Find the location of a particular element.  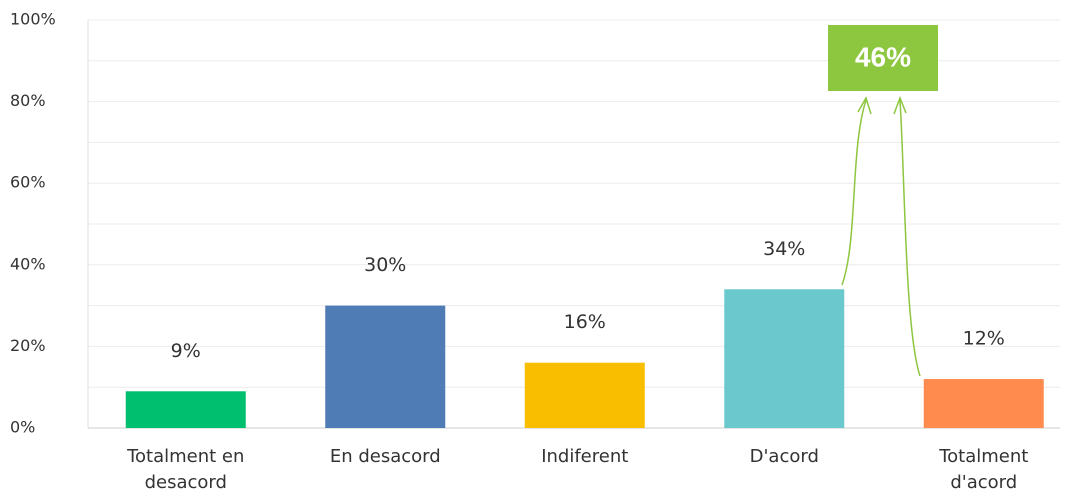

annotation: 46% is located at coordinates (883, 201).